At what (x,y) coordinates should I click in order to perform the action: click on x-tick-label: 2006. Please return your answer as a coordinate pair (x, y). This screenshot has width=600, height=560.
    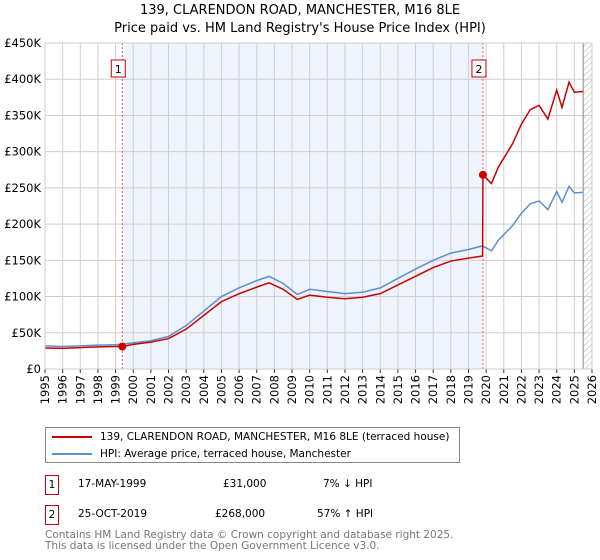
    Looking at the image, I should click on (239, 389).